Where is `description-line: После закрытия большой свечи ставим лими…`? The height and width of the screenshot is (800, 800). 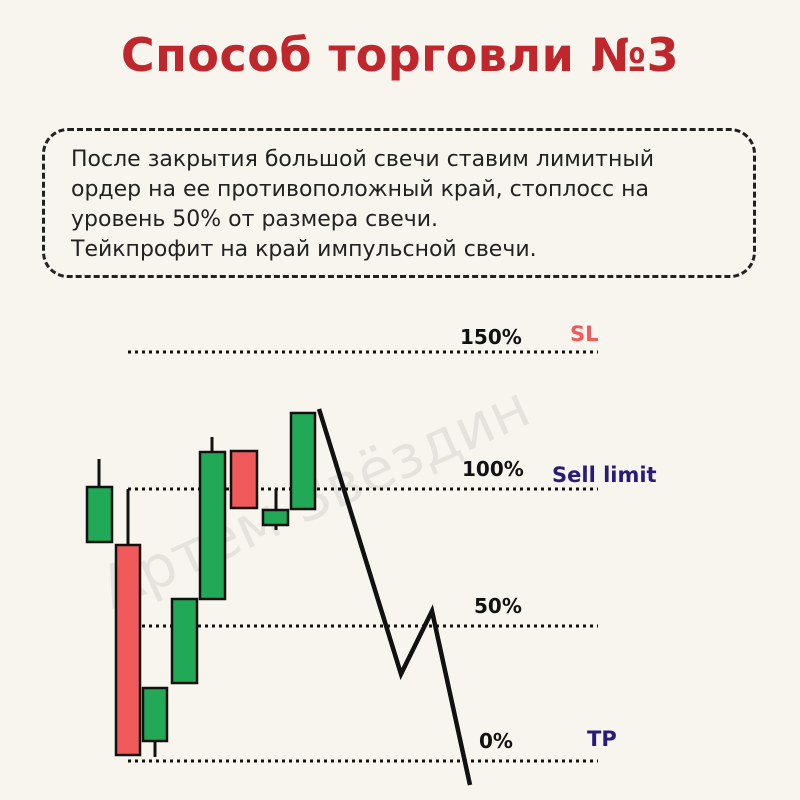
description-line: После закрытия большой свечи ставим лими… is located at coordinates (363, 159).